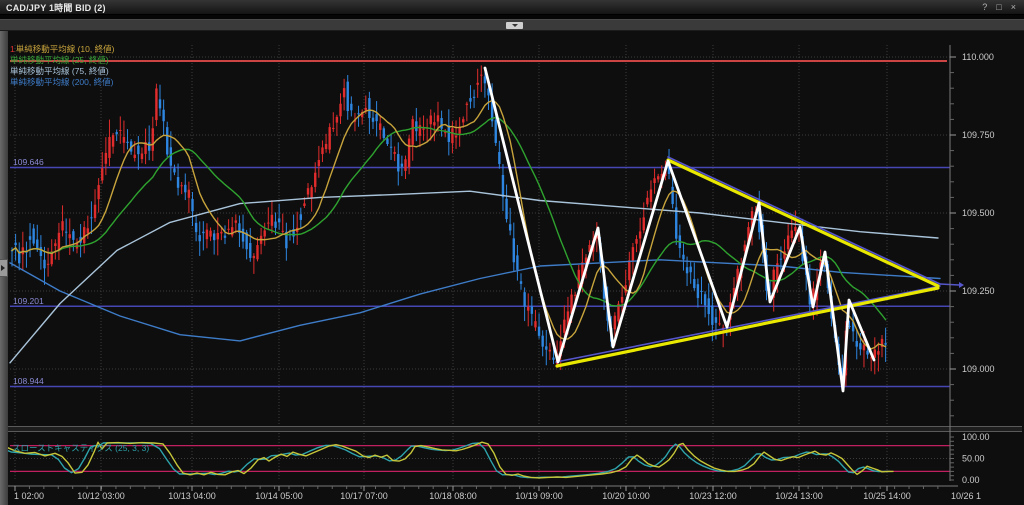  Describe the element at coordinates (887, 496) in the screenshot. I see `time-axis-label: 10/25 14:00` at that location.